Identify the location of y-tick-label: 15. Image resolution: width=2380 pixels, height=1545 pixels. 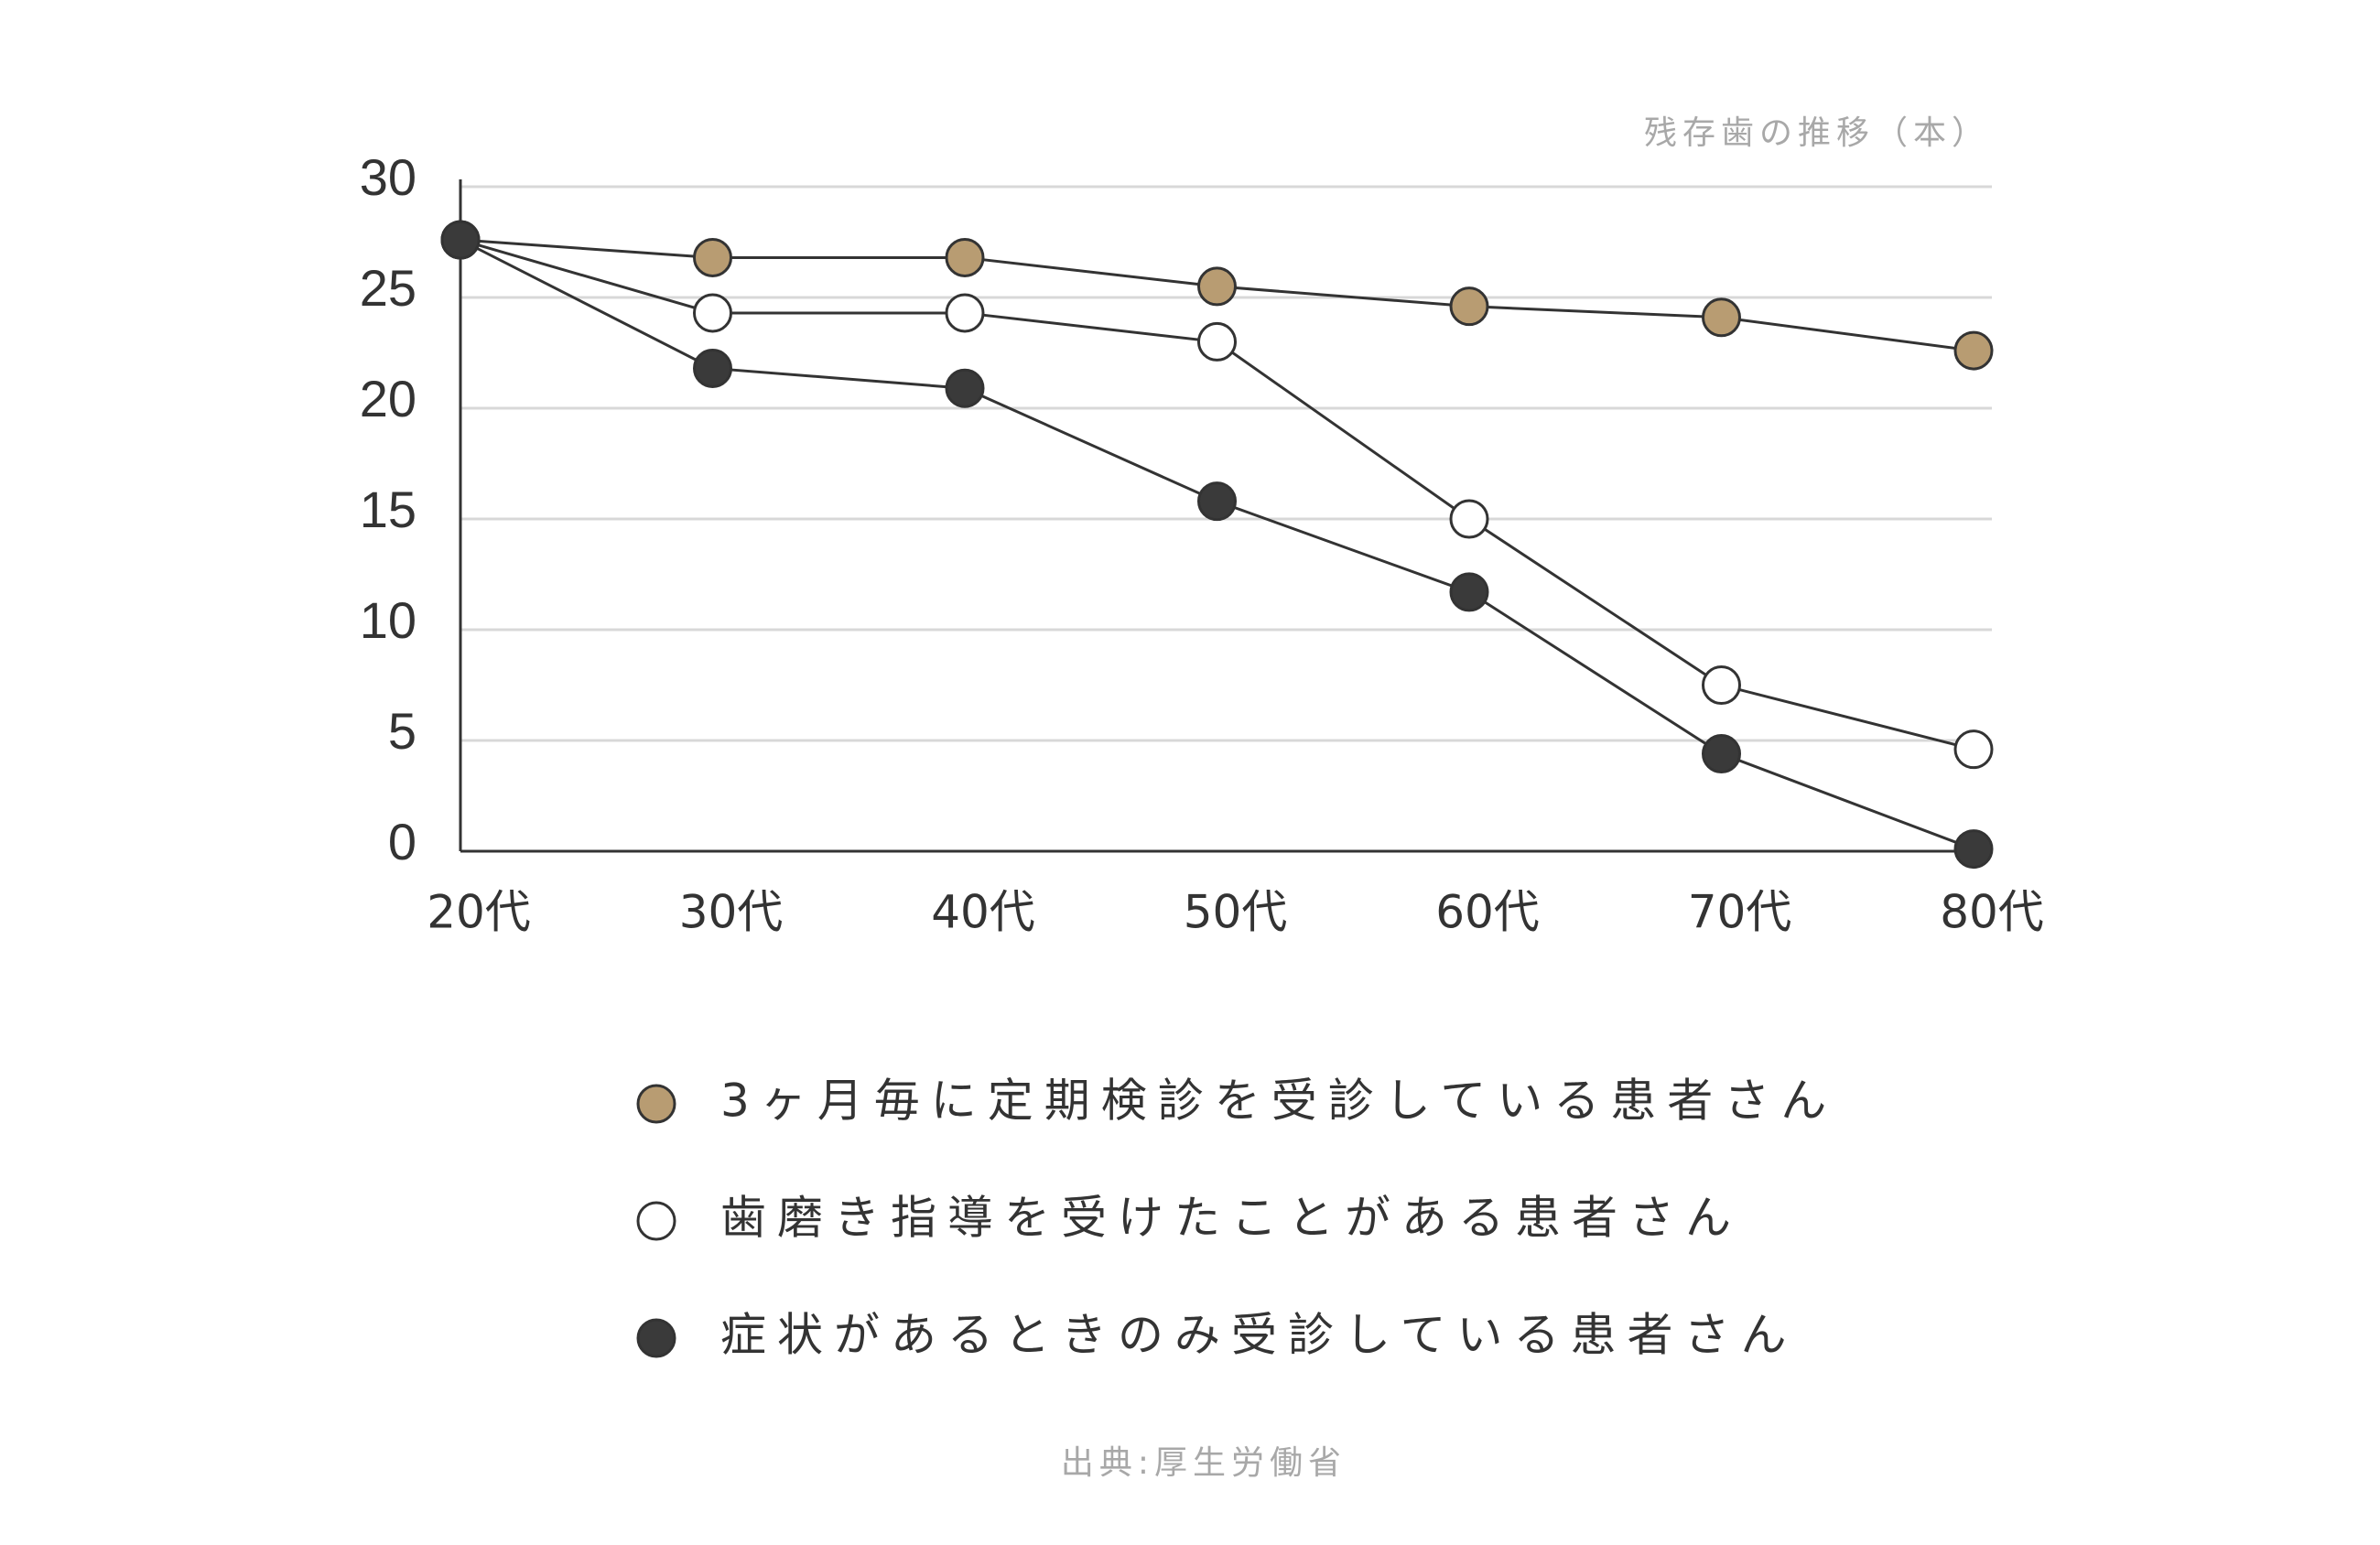
(388, 509).